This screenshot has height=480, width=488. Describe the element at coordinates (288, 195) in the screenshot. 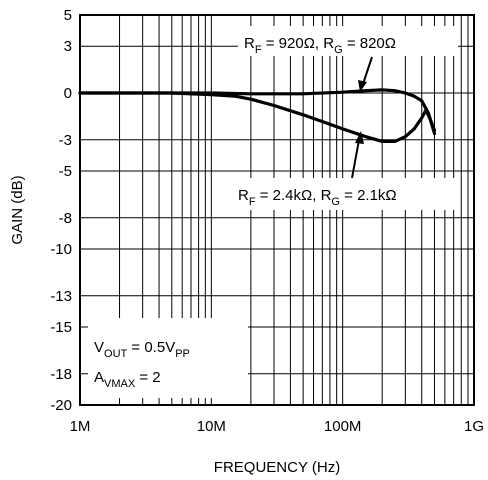

I see `series-label-2-val: = 2.4kΩ,` at that location.